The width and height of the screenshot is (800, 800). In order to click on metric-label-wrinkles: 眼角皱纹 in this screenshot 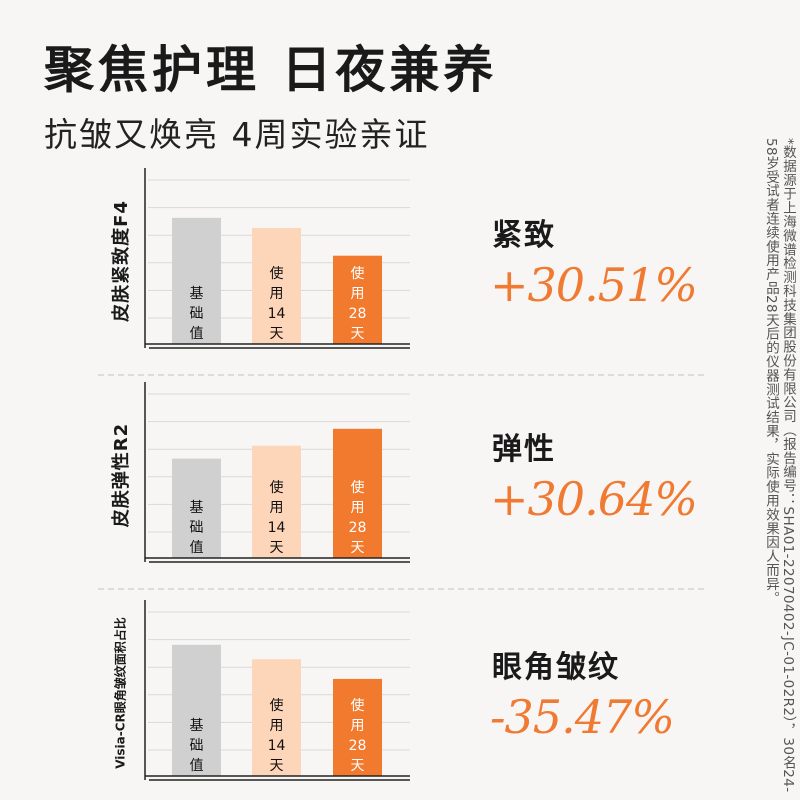, I will do `click(556, 667)`.